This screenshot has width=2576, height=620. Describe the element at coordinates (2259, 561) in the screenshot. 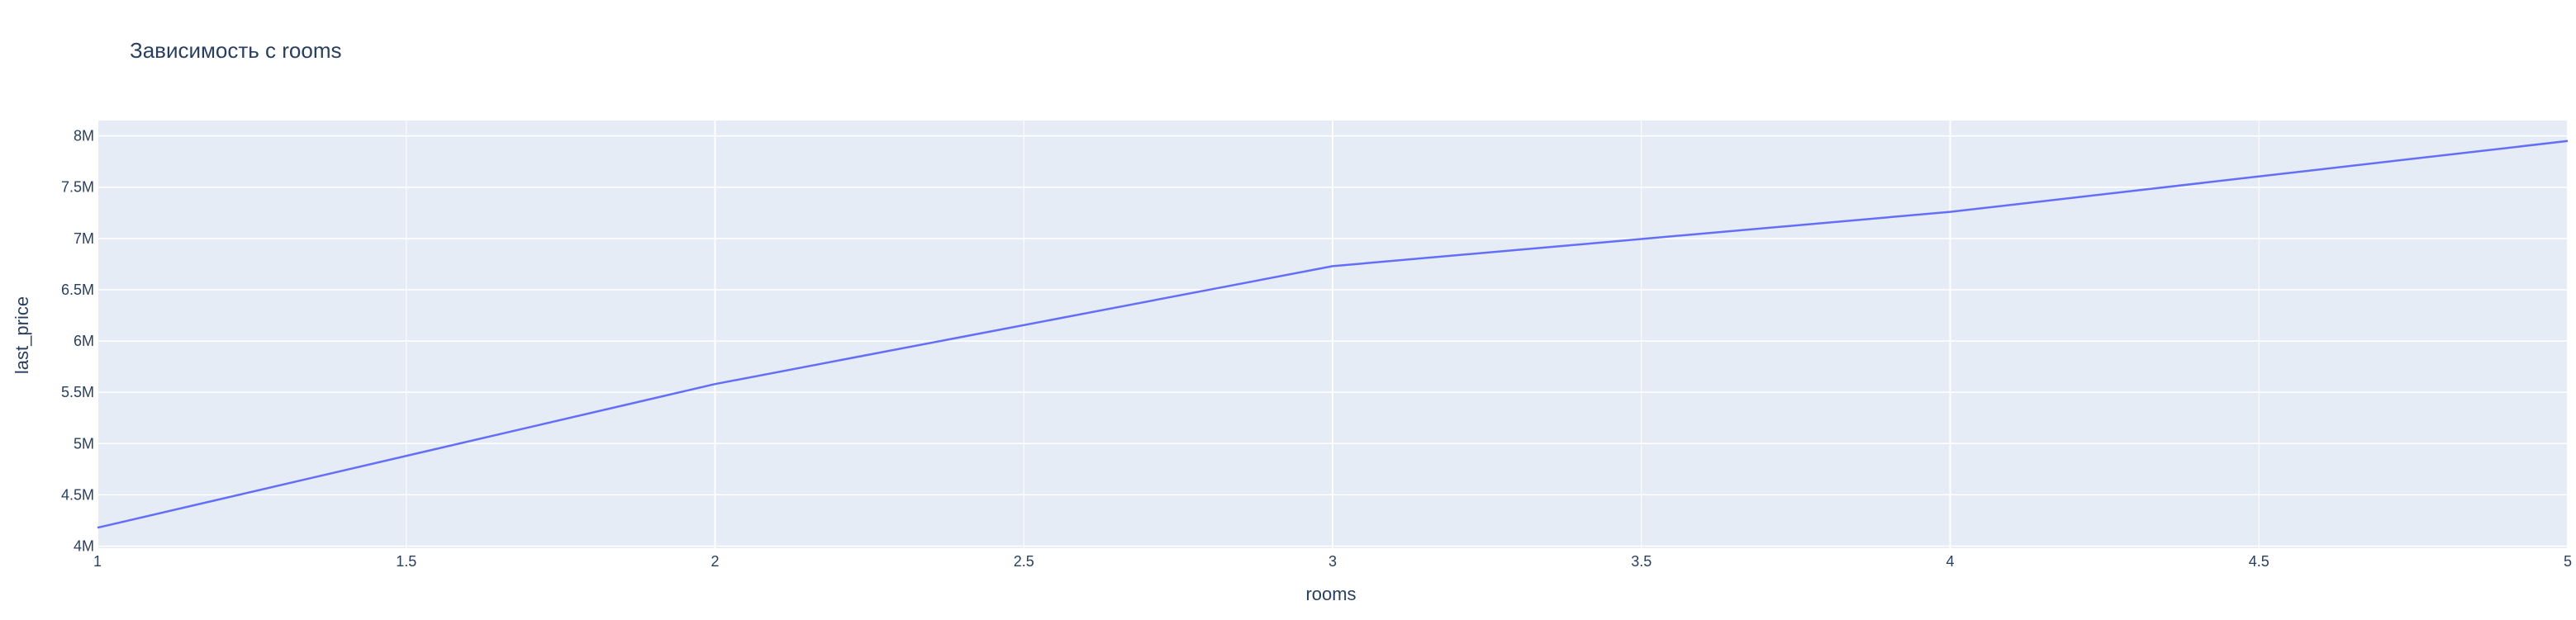

I see `x-tick-label: 4.5` at that location.